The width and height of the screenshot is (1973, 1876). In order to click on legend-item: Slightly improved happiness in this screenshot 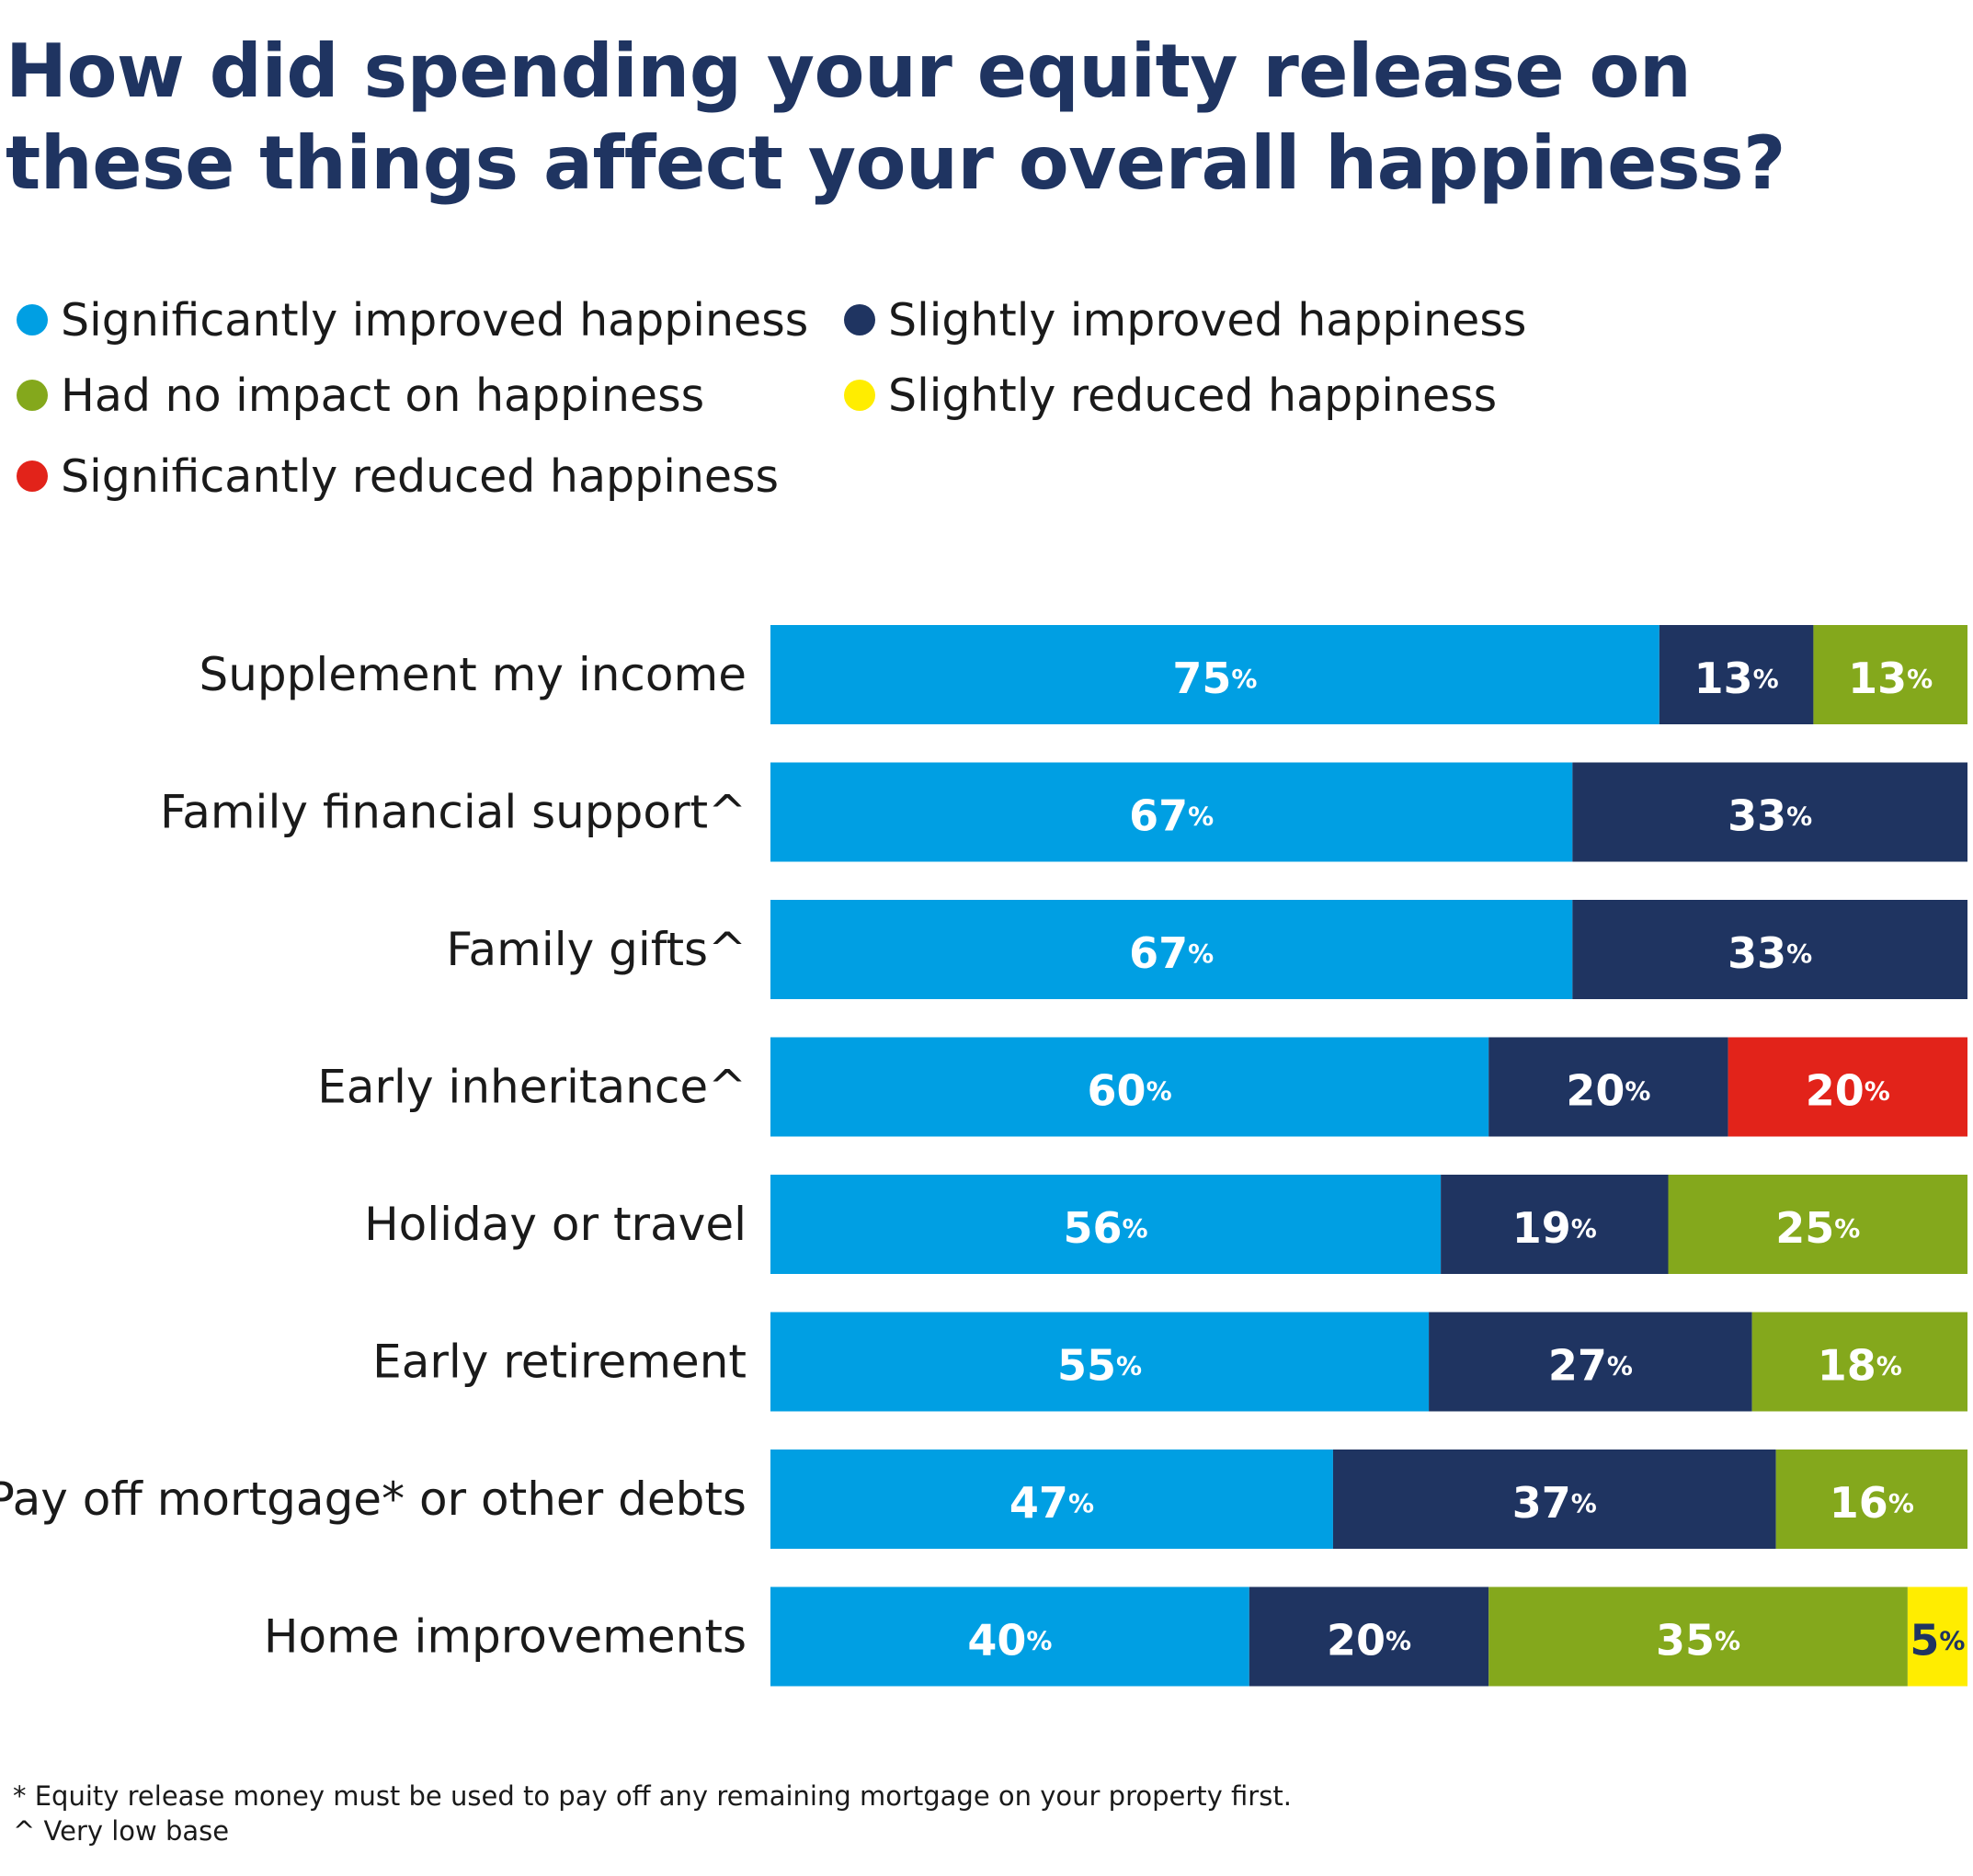, I will do `click(1185, 319)`.